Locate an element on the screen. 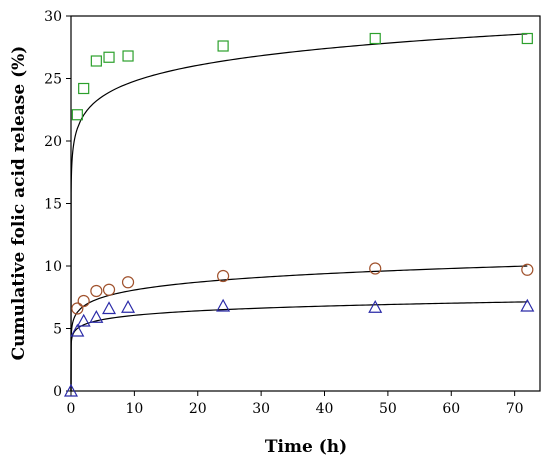  y-tick-label: 20 is located at coordinates (53, 142).